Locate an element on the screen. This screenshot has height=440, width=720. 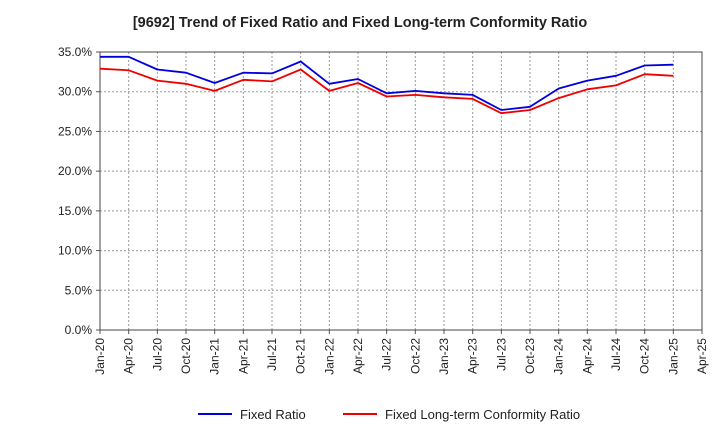
y-tick-label: 0.0% is located at coordinates (79, 330).